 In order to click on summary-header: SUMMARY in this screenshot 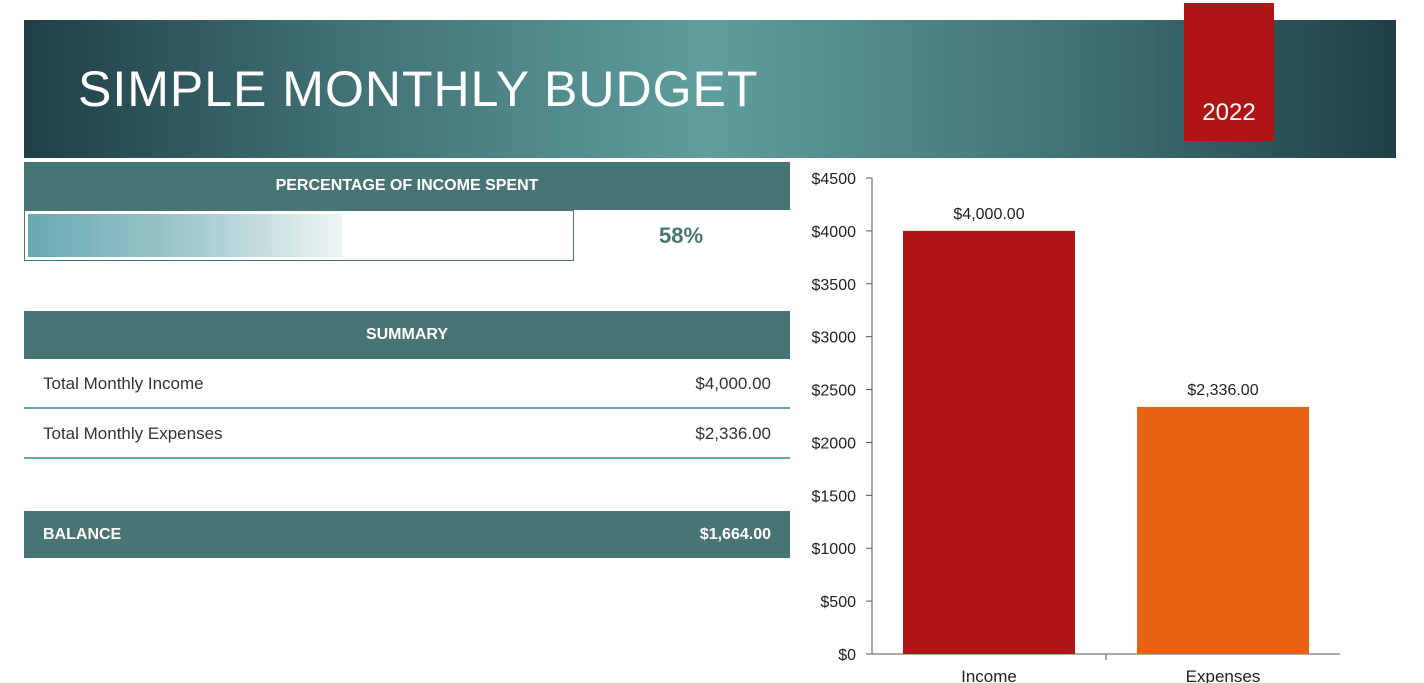, I will do `click(407, 335)`.